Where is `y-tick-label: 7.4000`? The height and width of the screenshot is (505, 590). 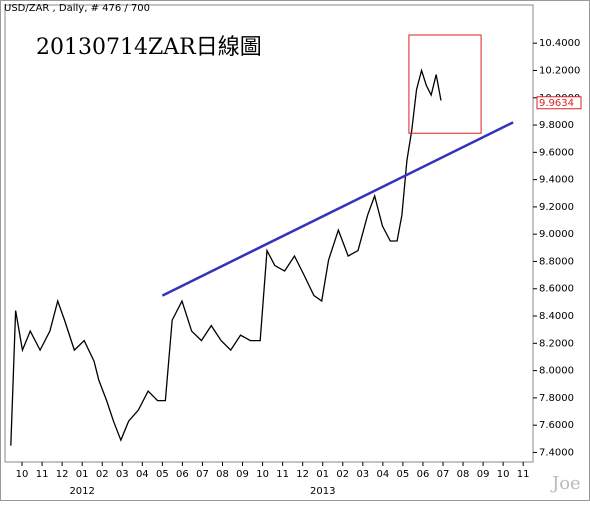
y-tick-label: 7.4000 is located at coordinates (556, 452).